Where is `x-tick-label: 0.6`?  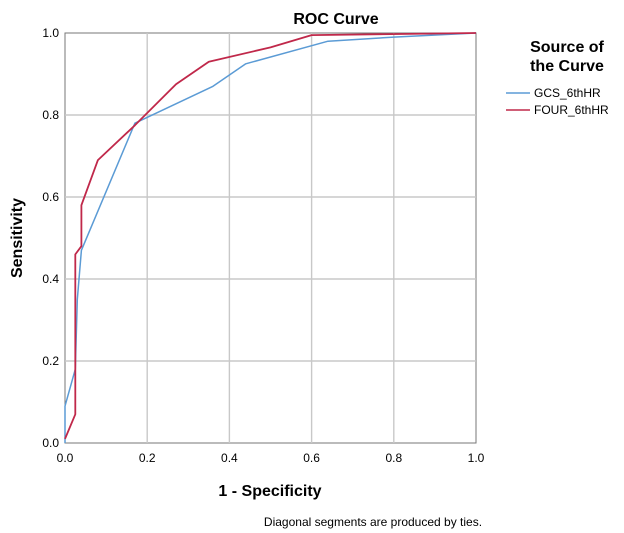
x-tick-label: 0.6 is located at coordinates (311, 458).